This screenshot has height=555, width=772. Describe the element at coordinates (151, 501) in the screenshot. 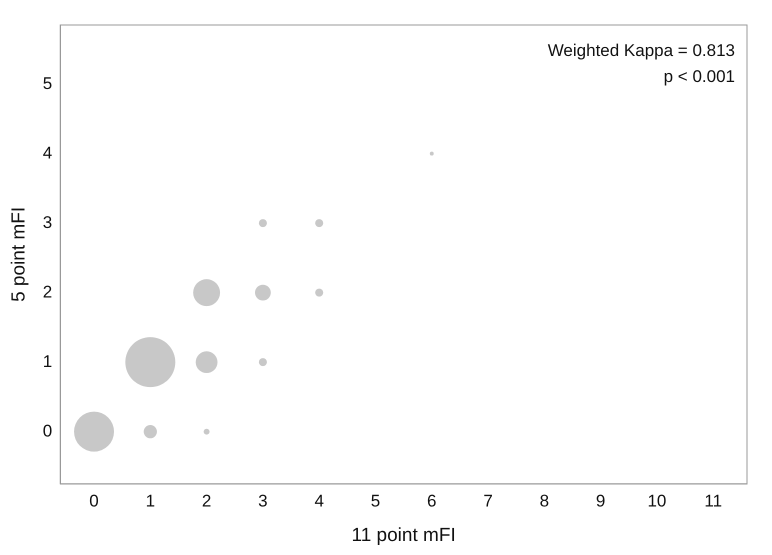

I see `x-tick-label: 1` at that location.